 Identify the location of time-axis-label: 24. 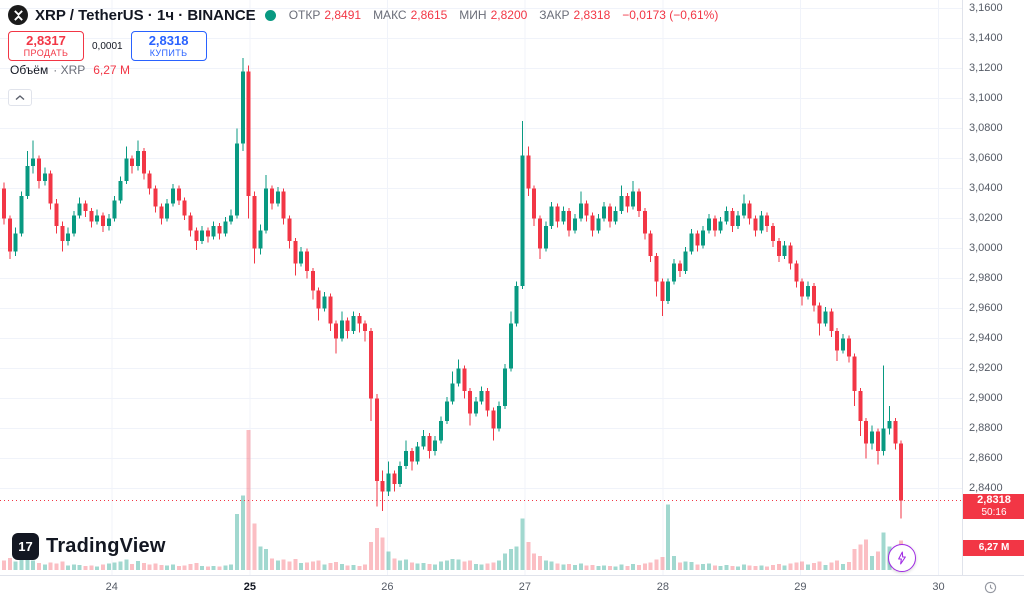
(111, 587).